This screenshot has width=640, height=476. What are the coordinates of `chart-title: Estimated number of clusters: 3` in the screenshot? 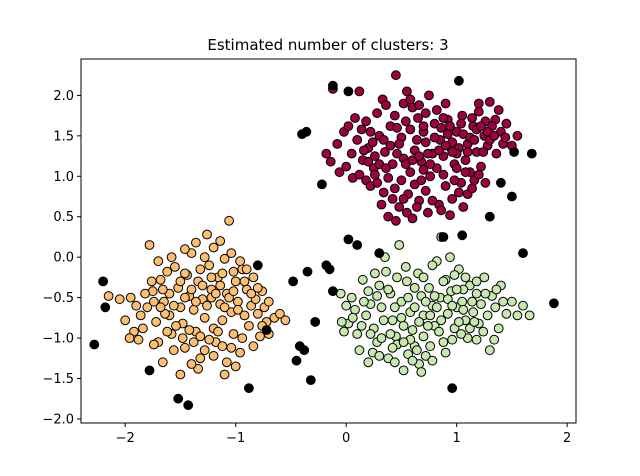 It's located at (327, 45).